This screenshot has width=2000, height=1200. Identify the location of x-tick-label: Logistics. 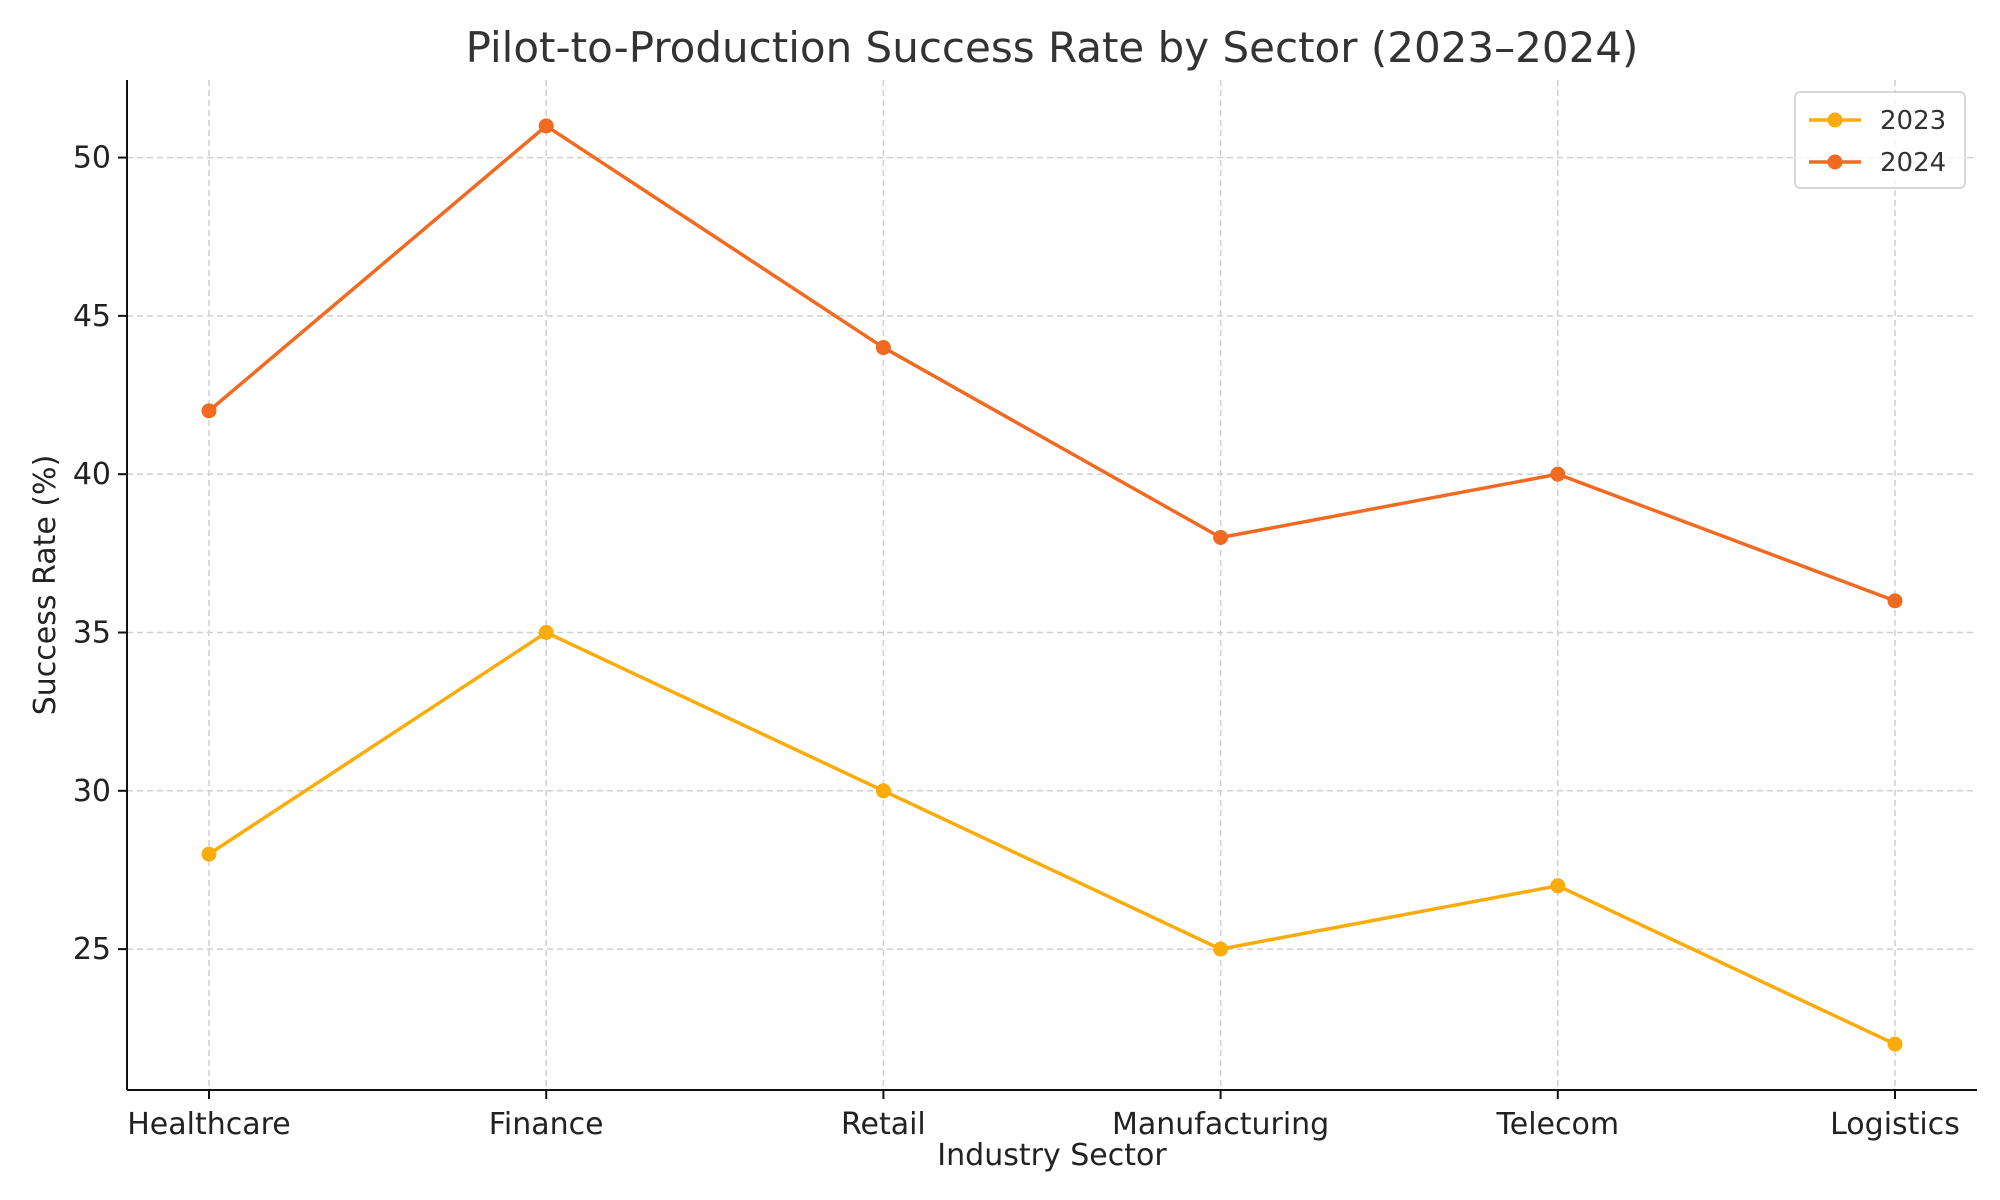
(1895, 1124).